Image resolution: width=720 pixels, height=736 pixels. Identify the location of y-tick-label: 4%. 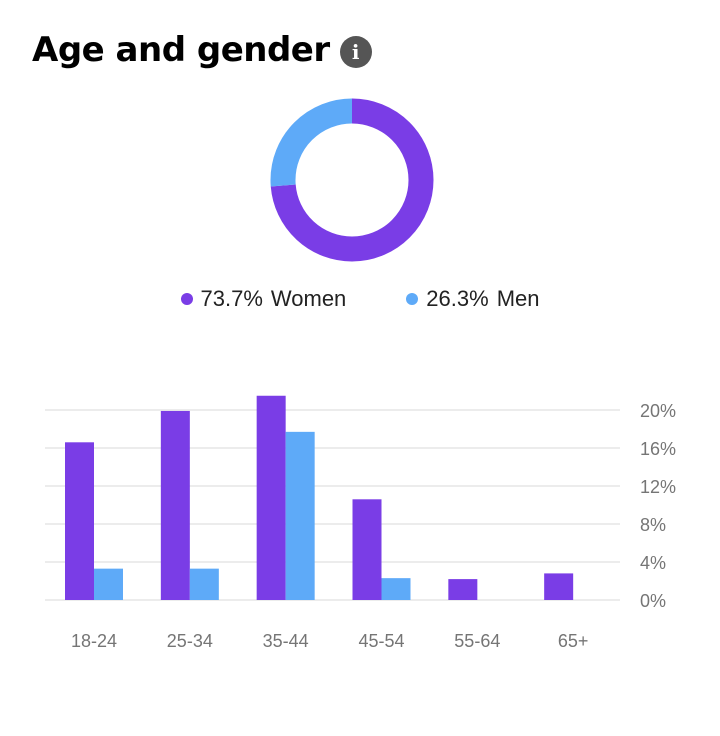
(653, 563).